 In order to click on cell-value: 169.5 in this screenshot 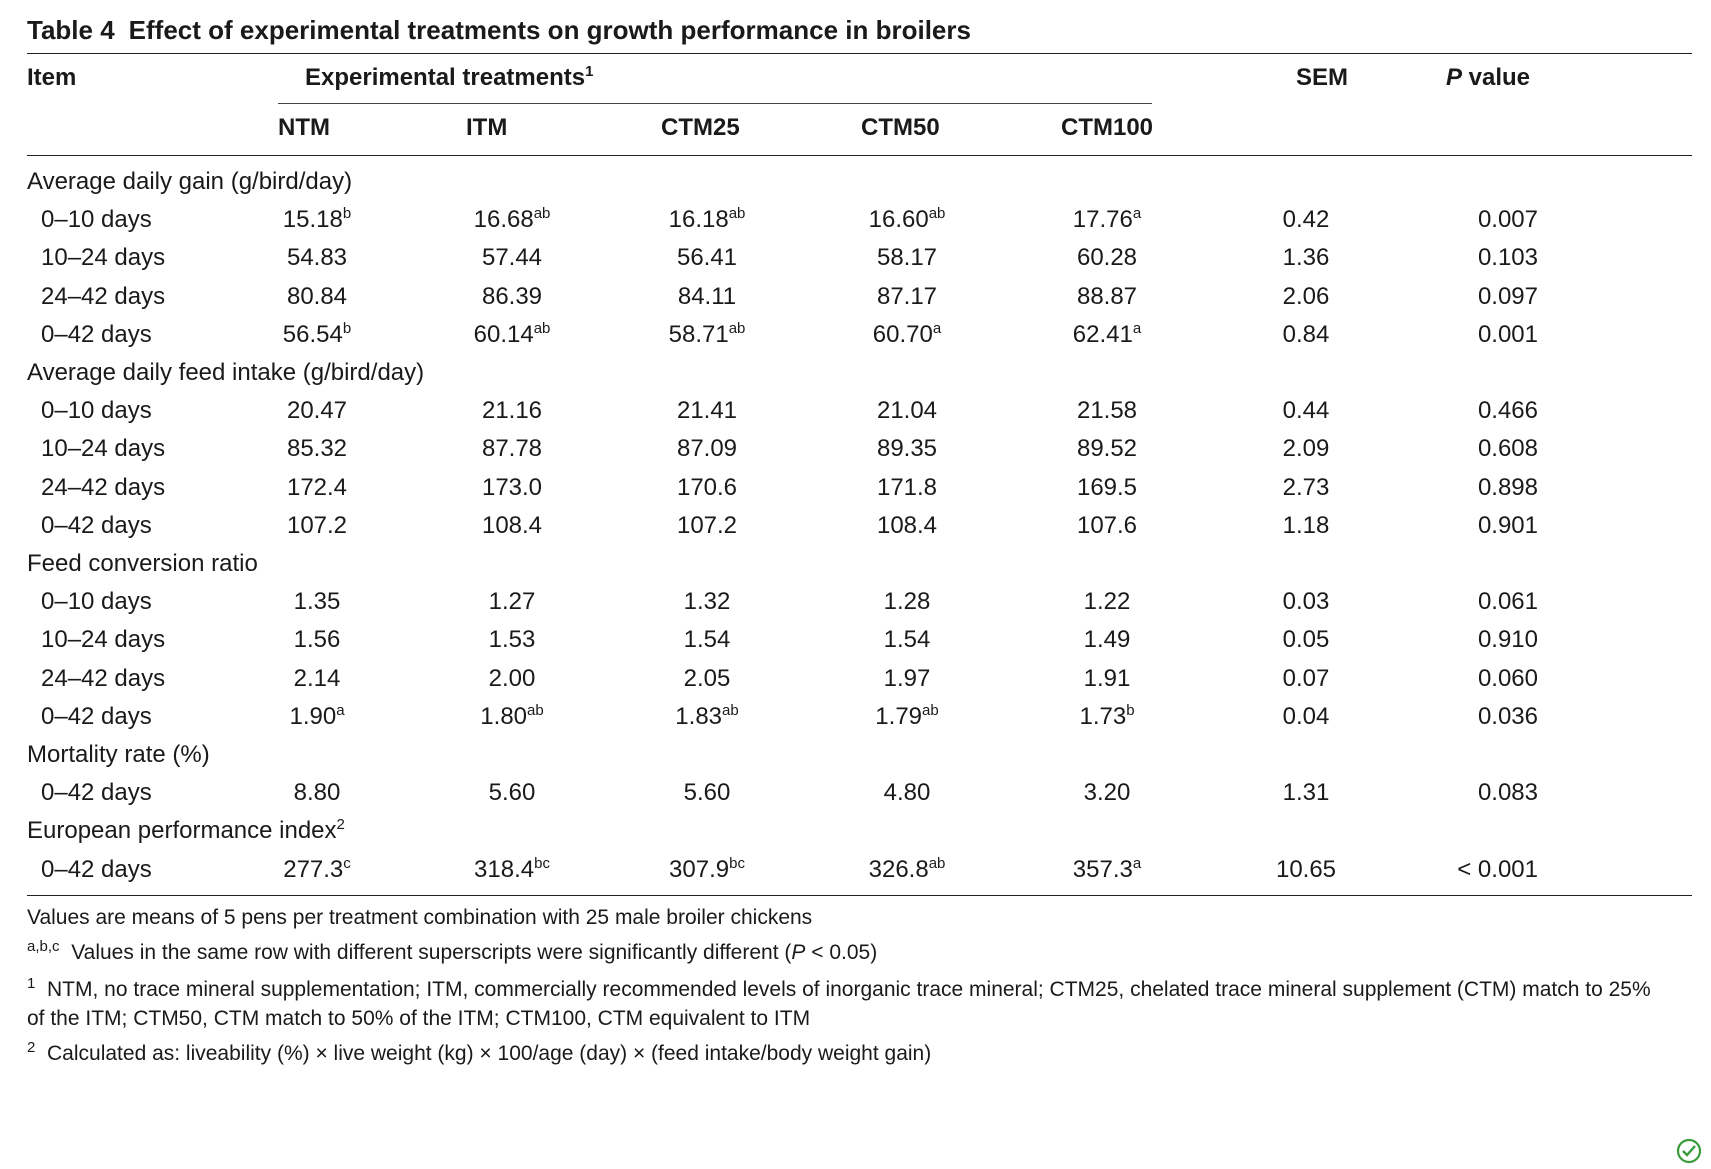, I will do `click(1107, 487)`.